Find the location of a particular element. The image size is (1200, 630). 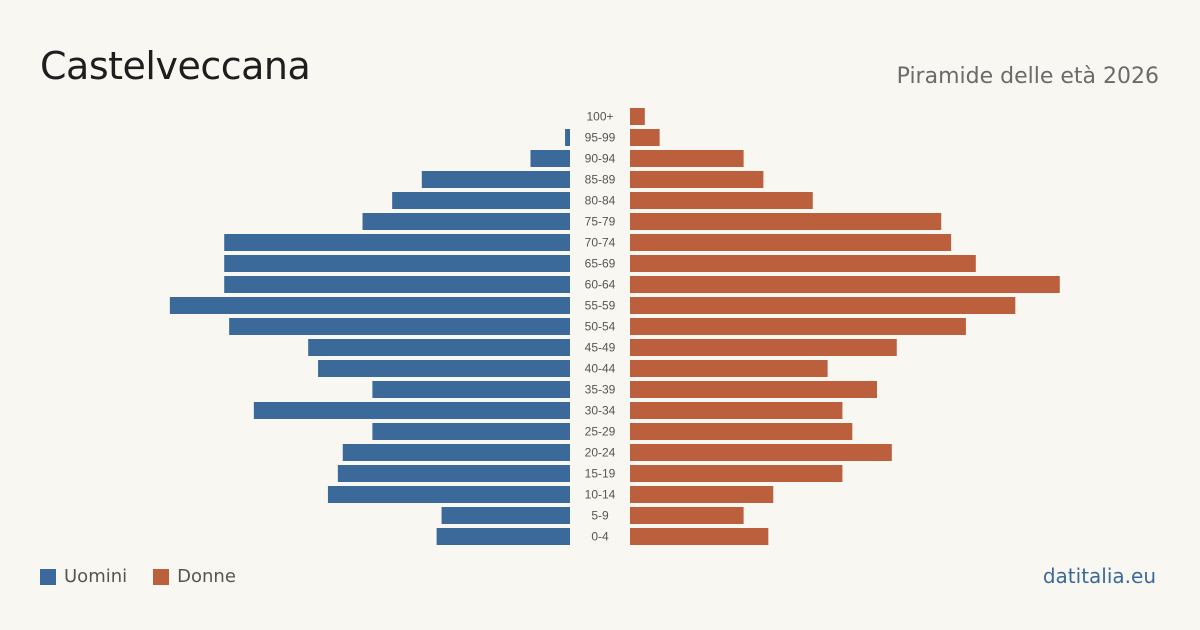

legend-swatch-men is located at coordinates (48, 576).